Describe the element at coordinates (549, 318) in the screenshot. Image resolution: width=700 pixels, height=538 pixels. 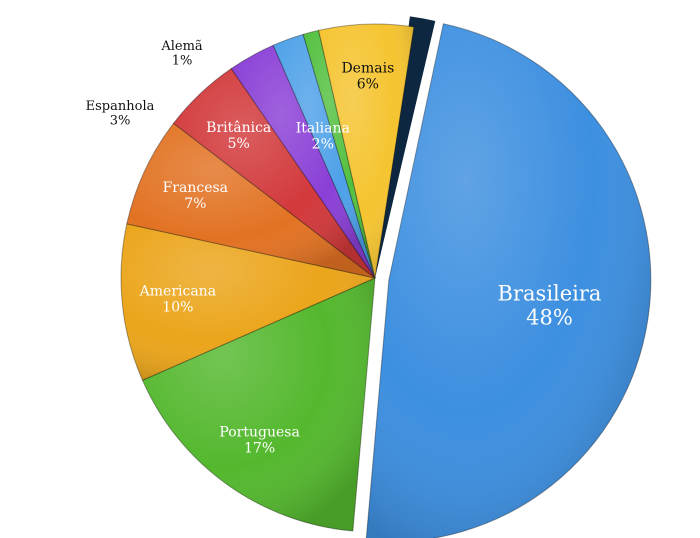
I see `slice-value-brasileira: 48%` at that location.